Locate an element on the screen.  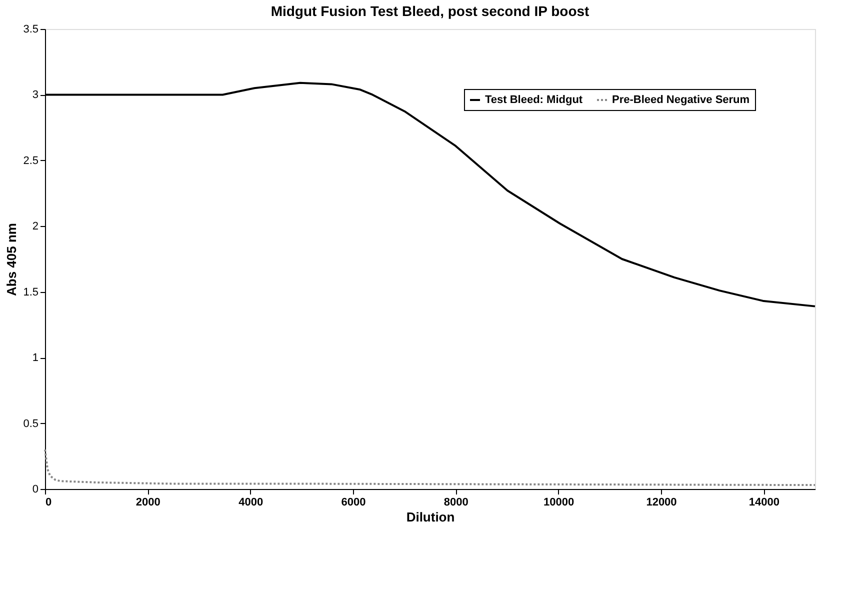
y-tick-label: 2 is located at coordinates (35, 226).